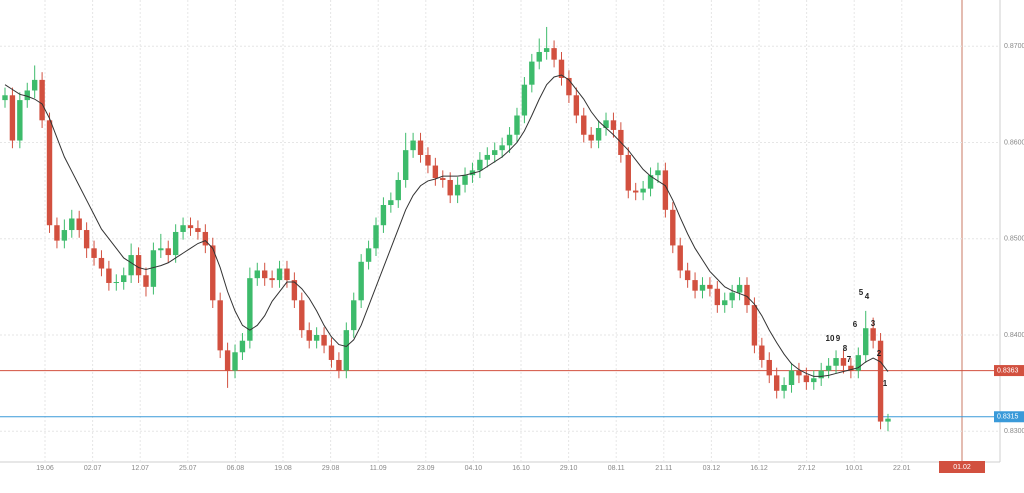 The height and width of the screenshot is (493, 1024). Describe the element at coordinates (1009, 417) in the screenshot. I see `price-label-box` at that location.